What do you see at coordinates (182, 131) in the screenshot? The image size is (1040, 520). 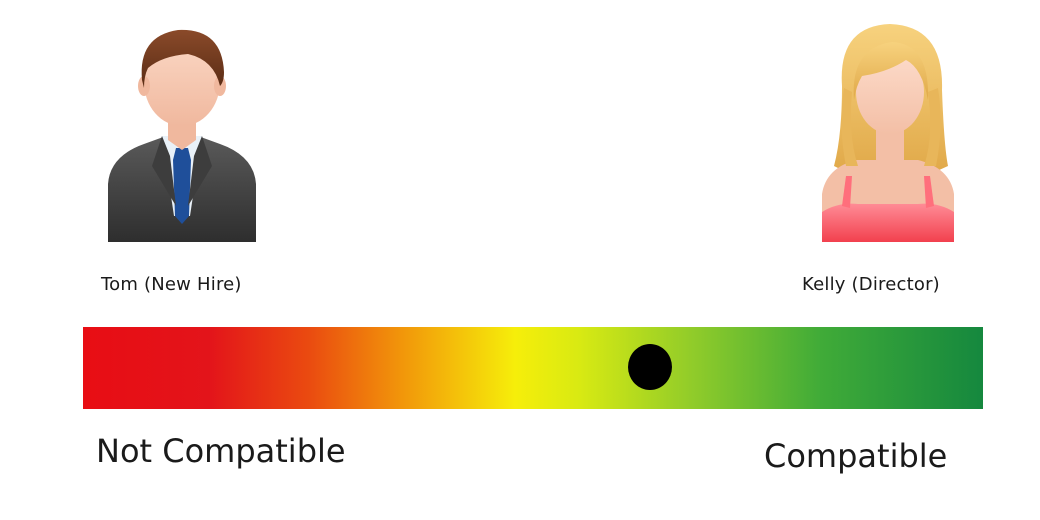 I see `male-businessman-icon` at bounding box center [182, 131].